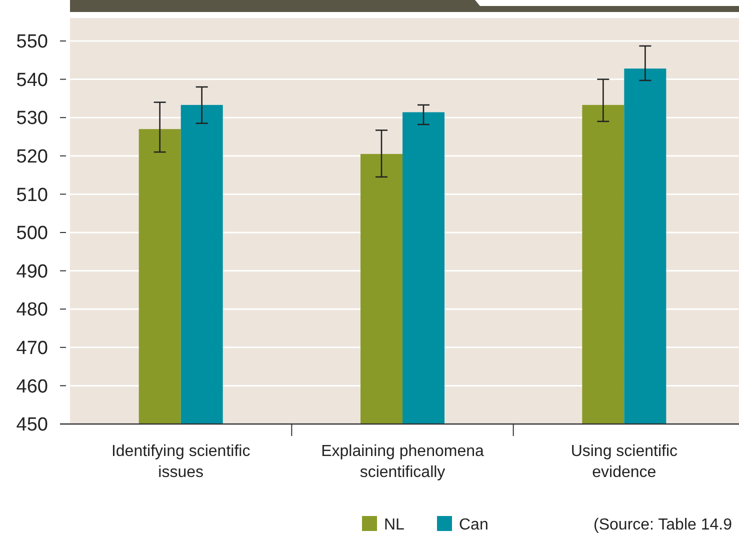  Describe the element at coordinates (32, 119) in the screenshot. I see `y-tick-label: 530` at that location.